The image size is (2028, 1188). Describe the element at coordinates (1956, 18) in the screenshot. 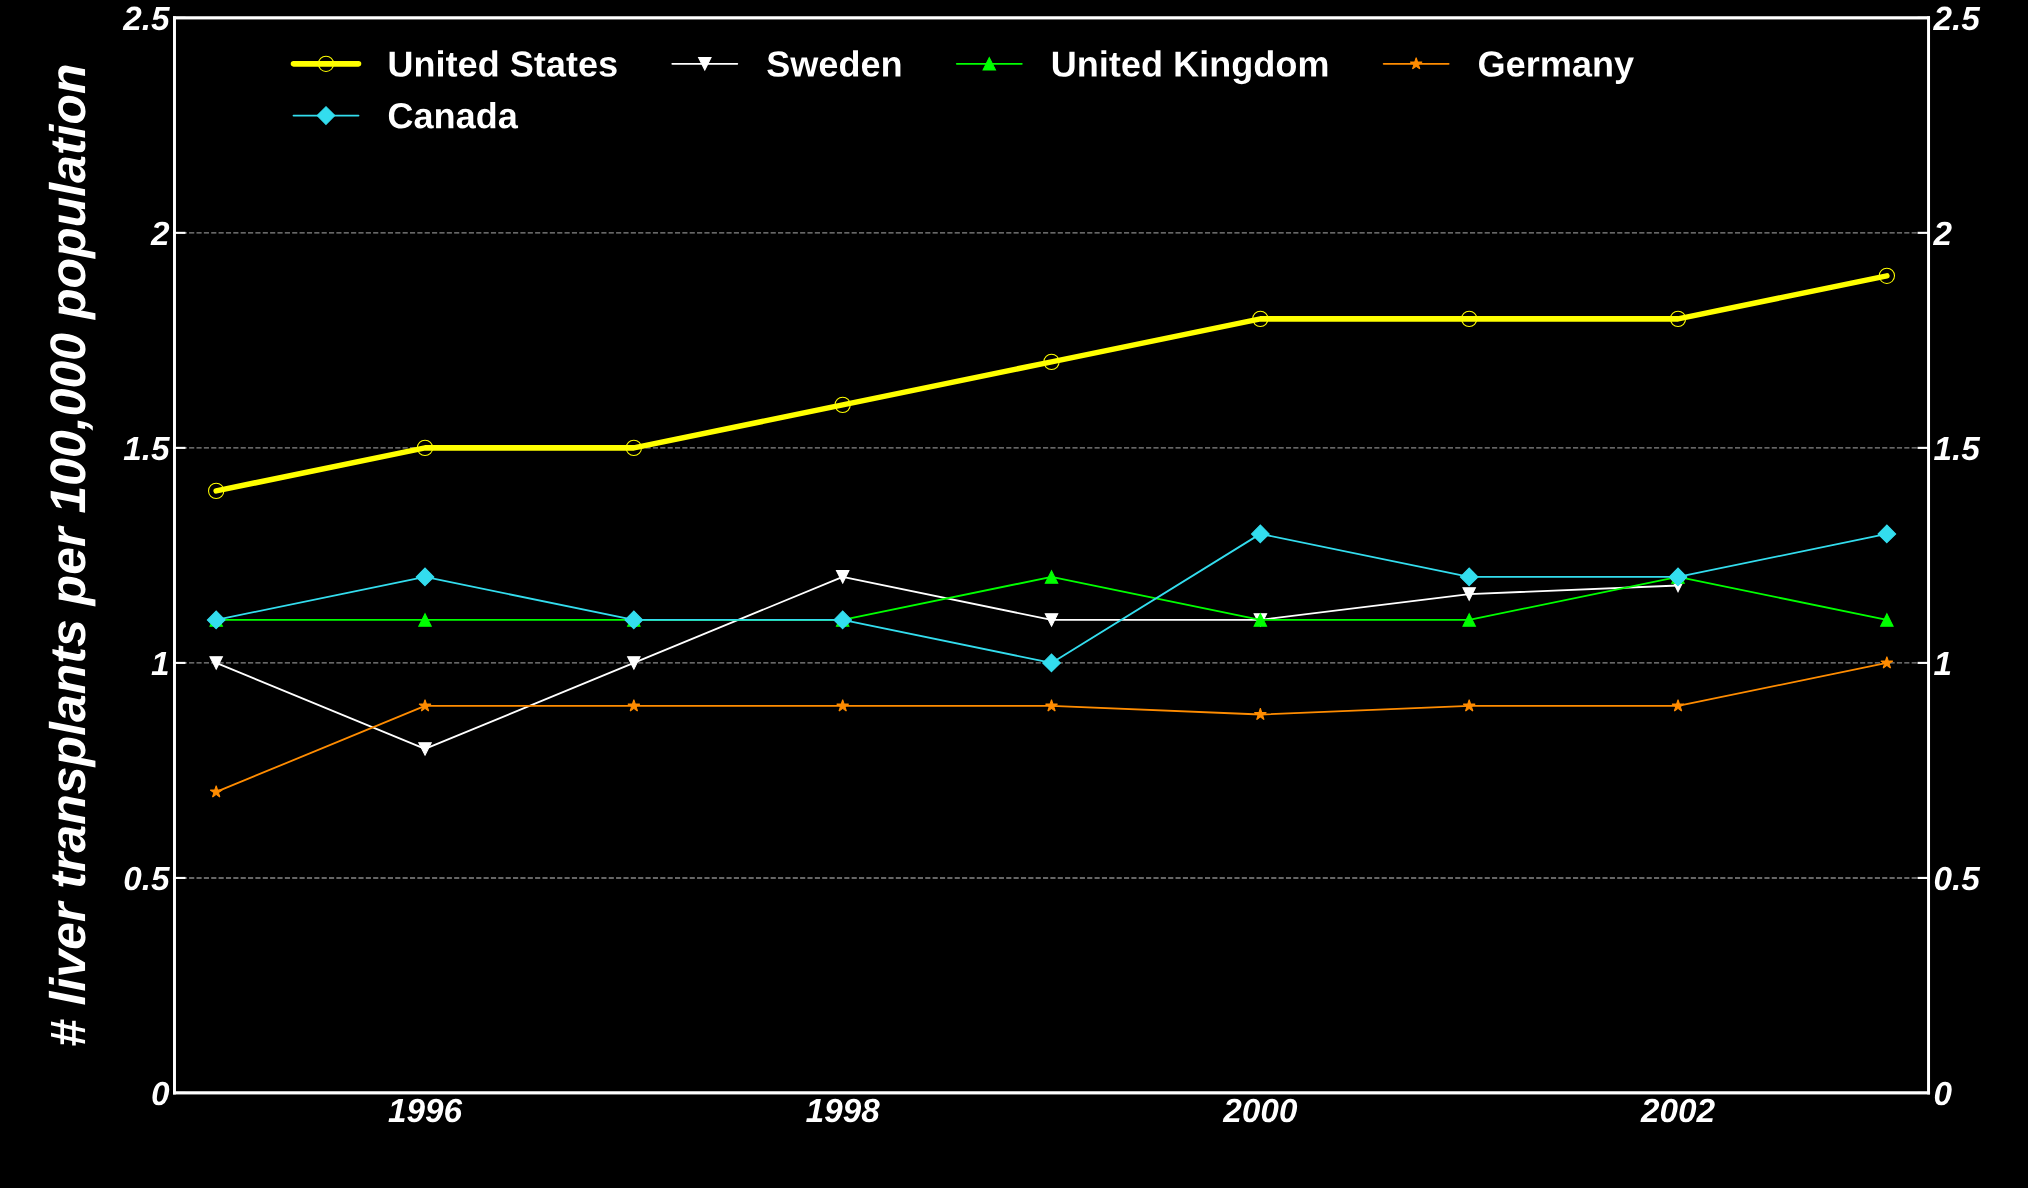

I see `y2-tick-label: 2.5` at that location.